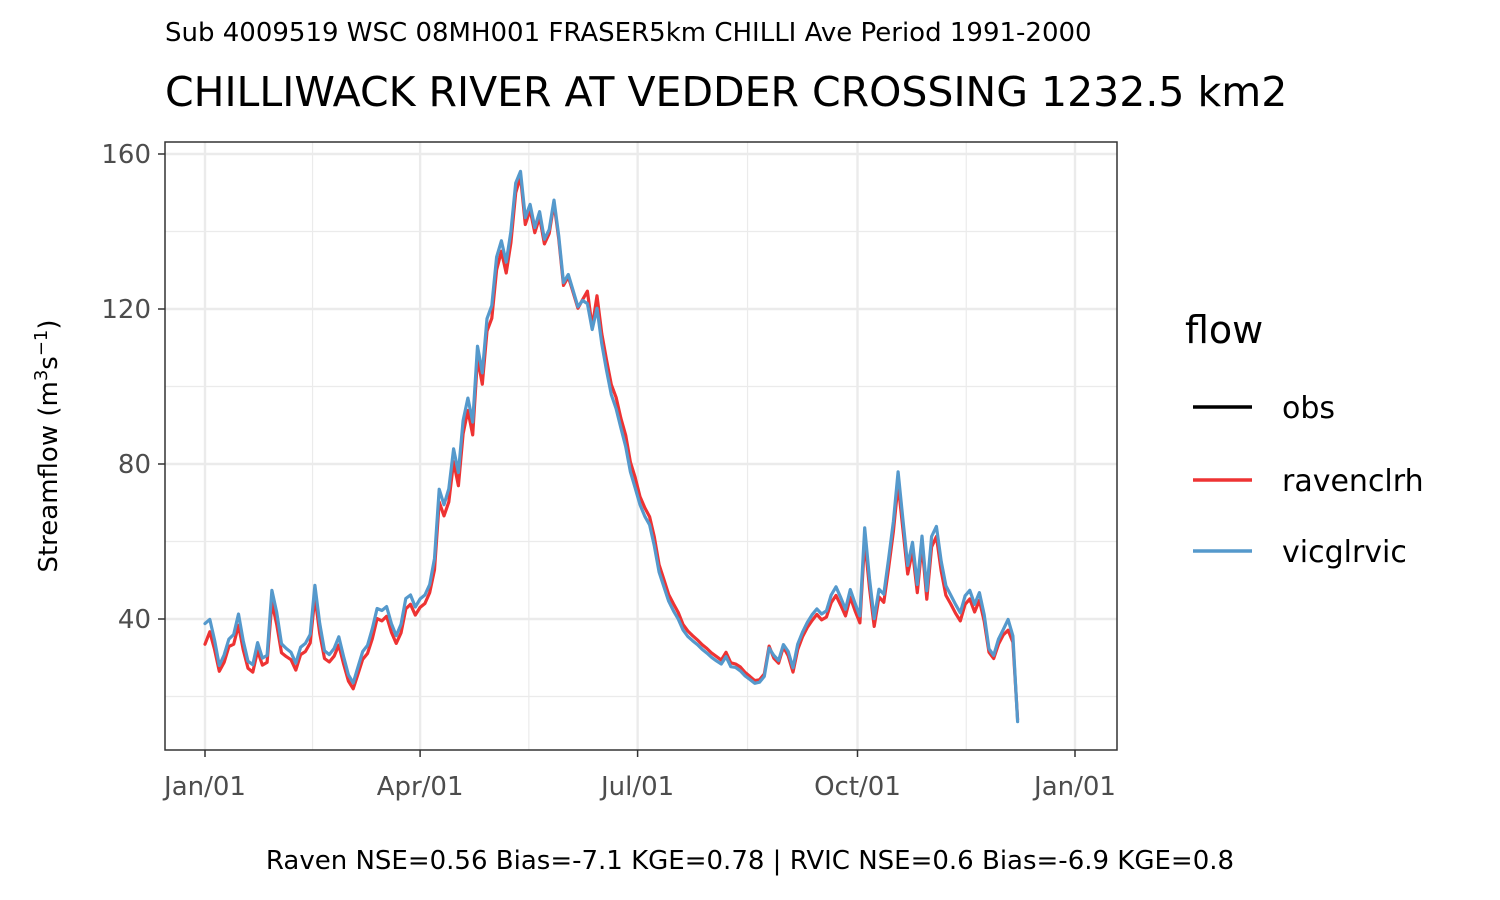 This screenshot has width=1500, height=900. Describe the element at coordinates (49, 324) in the screenshot. I see `y-axis-units-close: )` at that location.